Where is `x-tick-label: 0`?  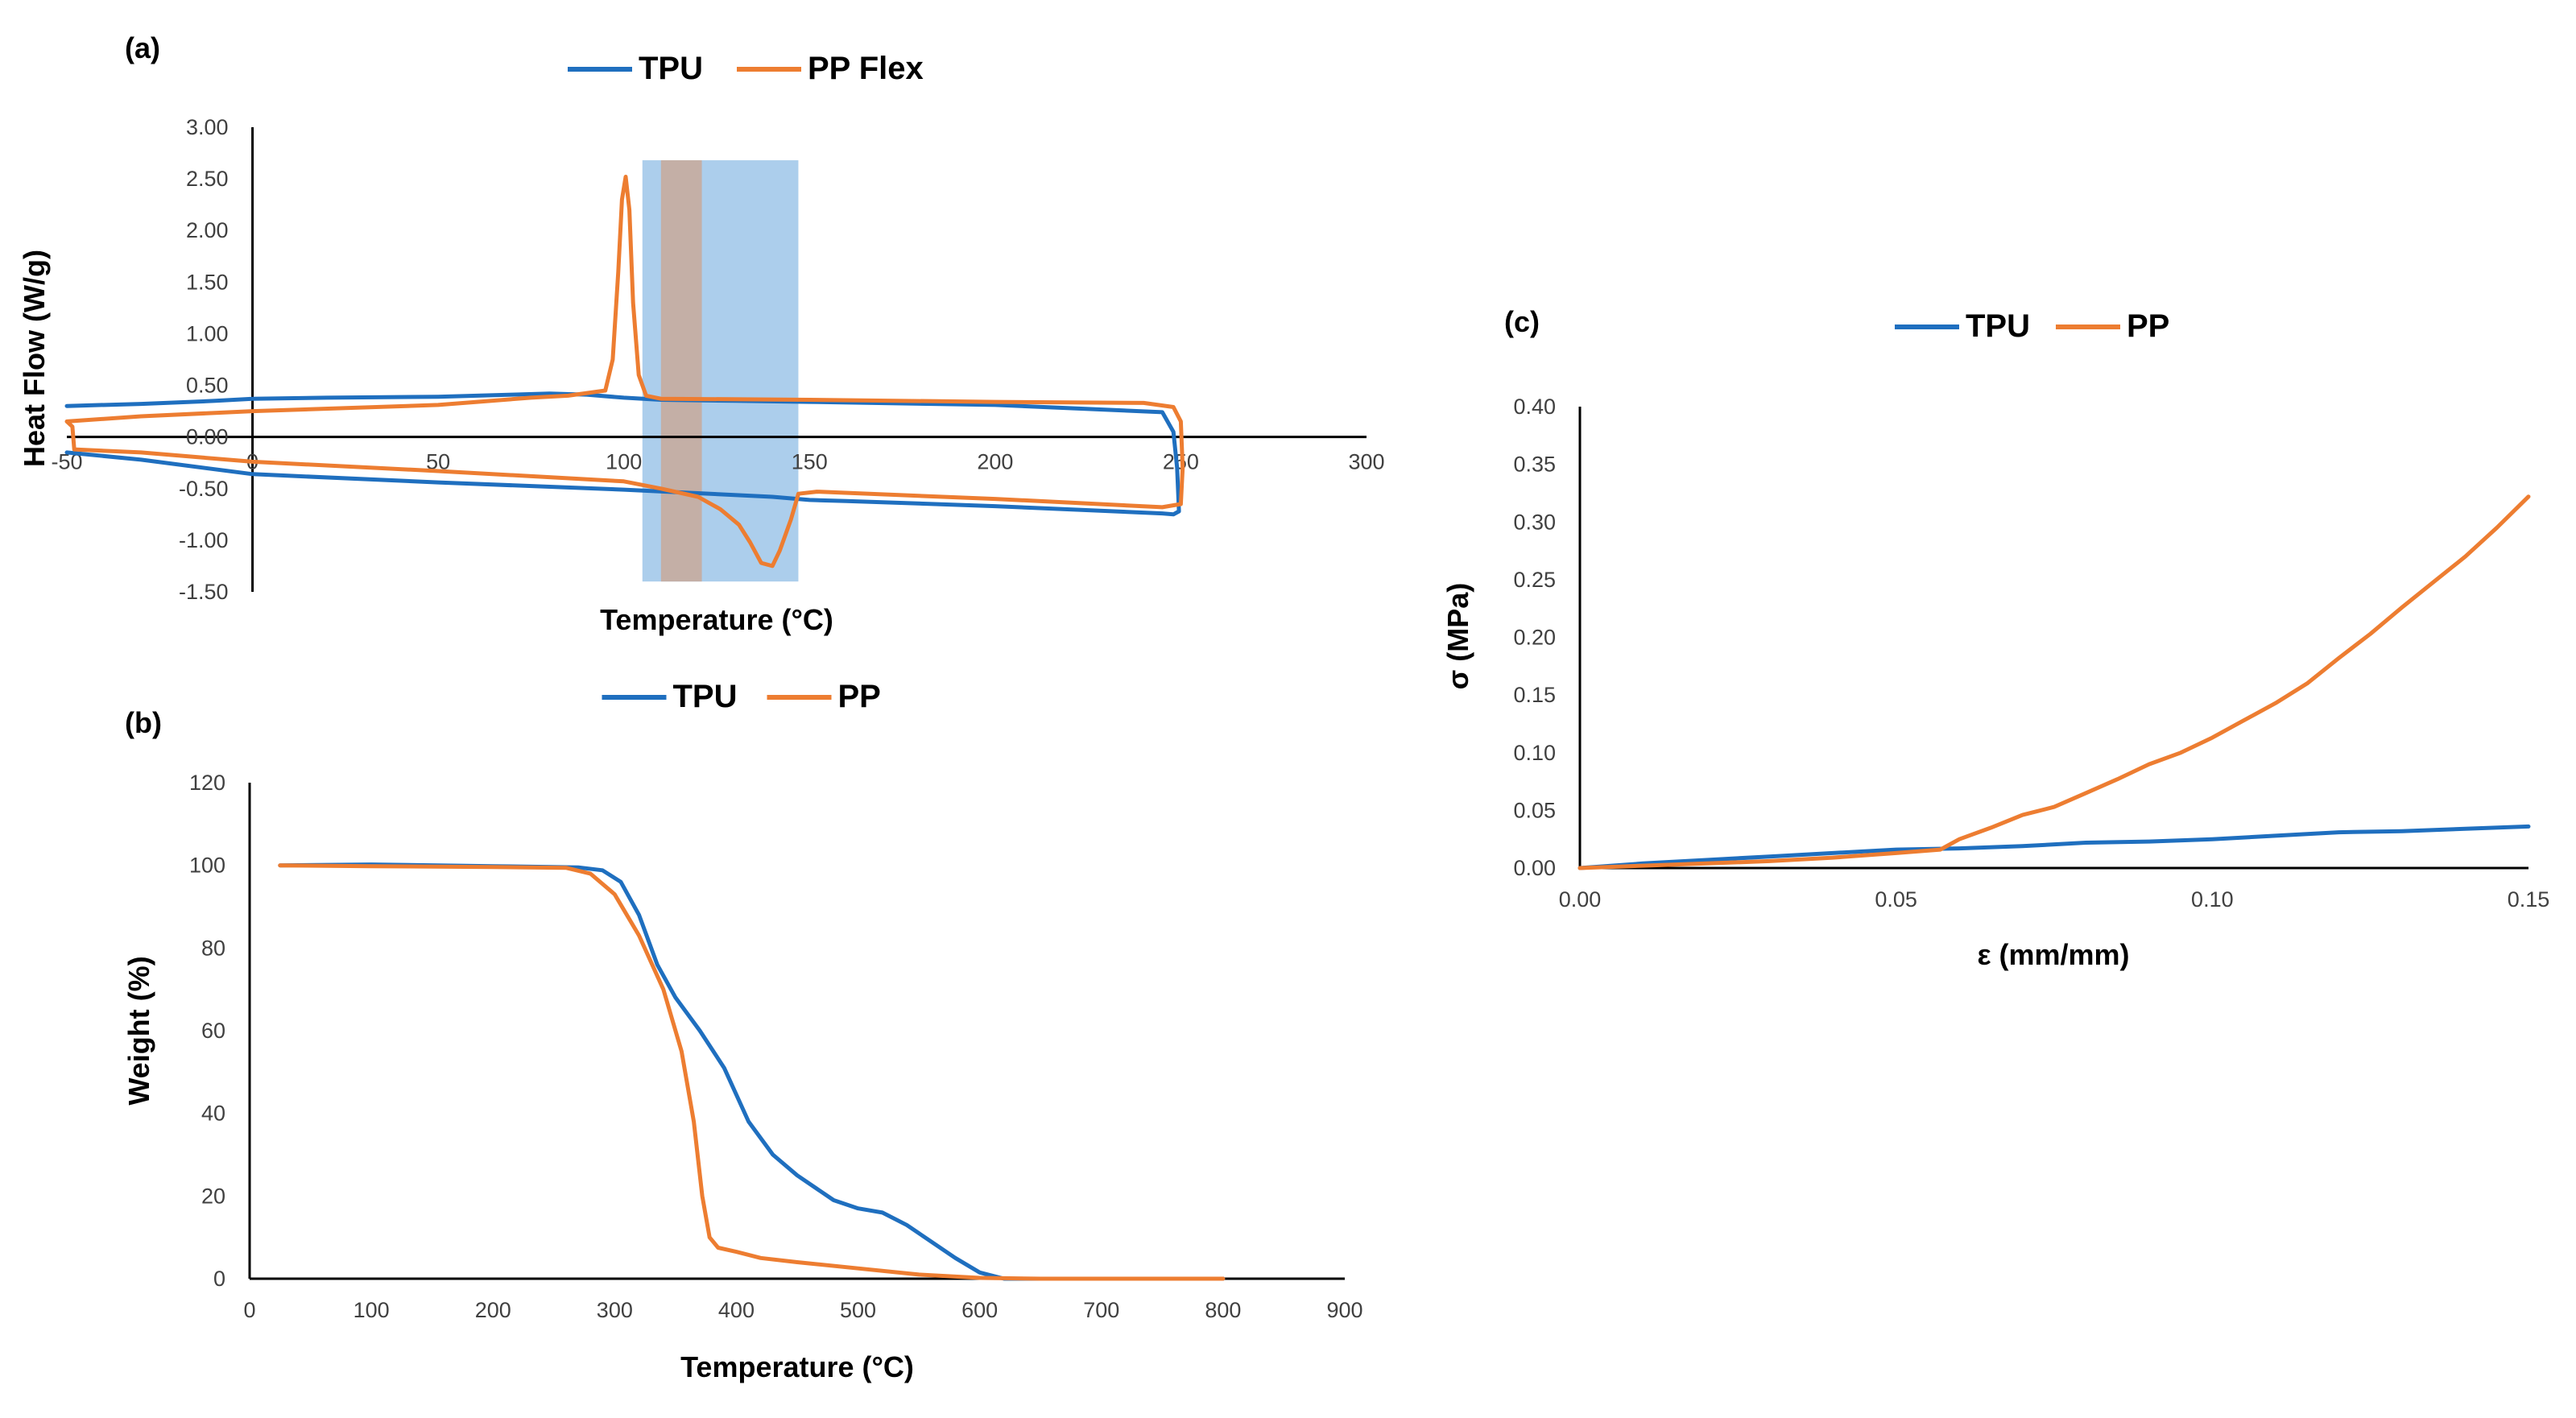 x-tick-label: 0 is located at coordinates (249, 1310).